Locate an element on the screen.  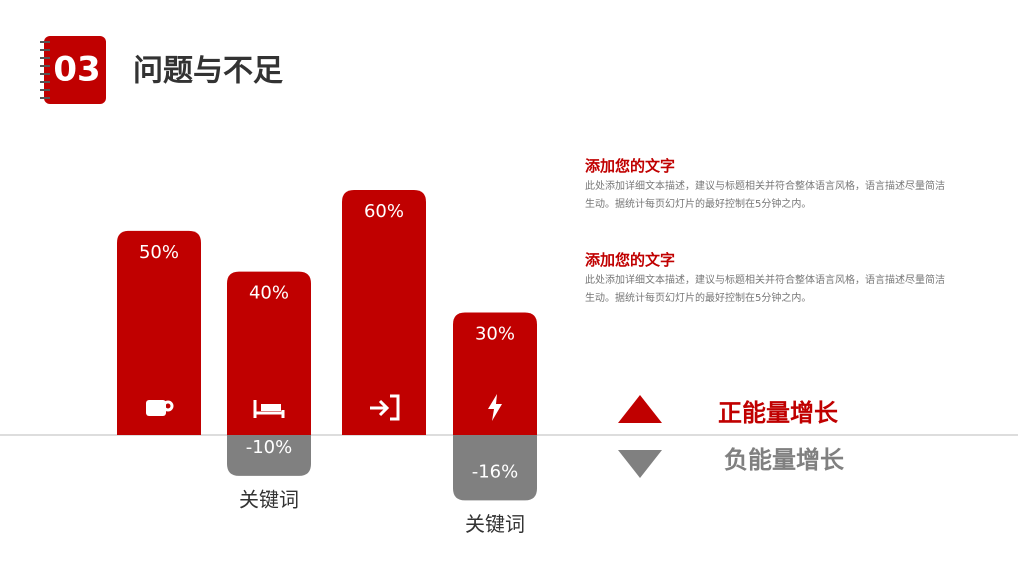
legend-down-triangle is located at coordinates (640, 464).